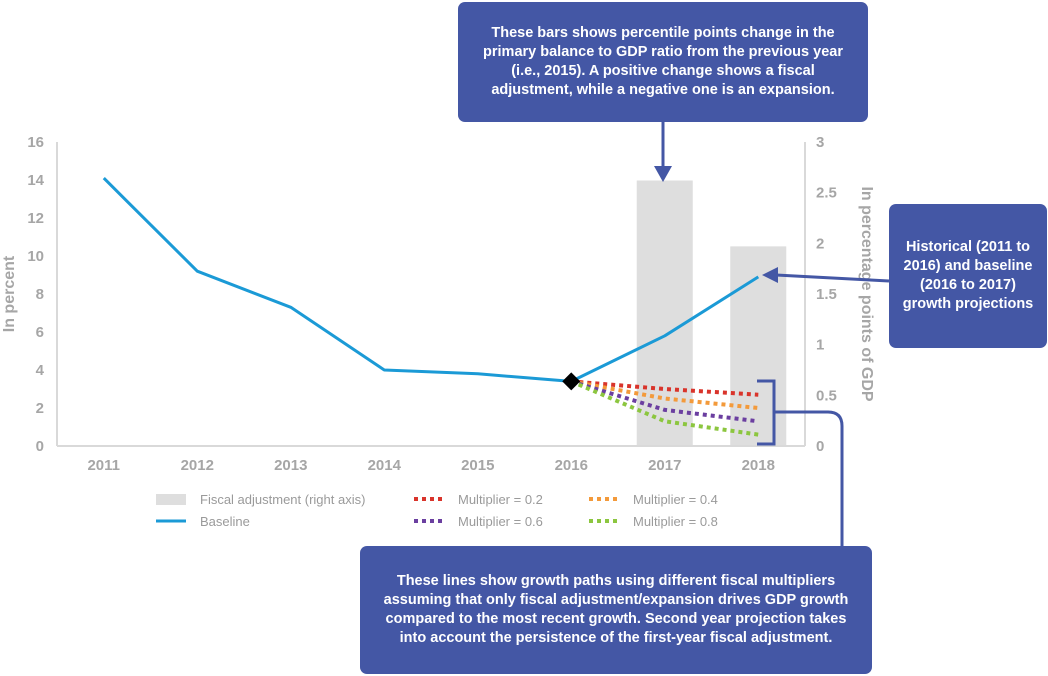  I want to click on y-tick-label: 14, so click(35, 180).